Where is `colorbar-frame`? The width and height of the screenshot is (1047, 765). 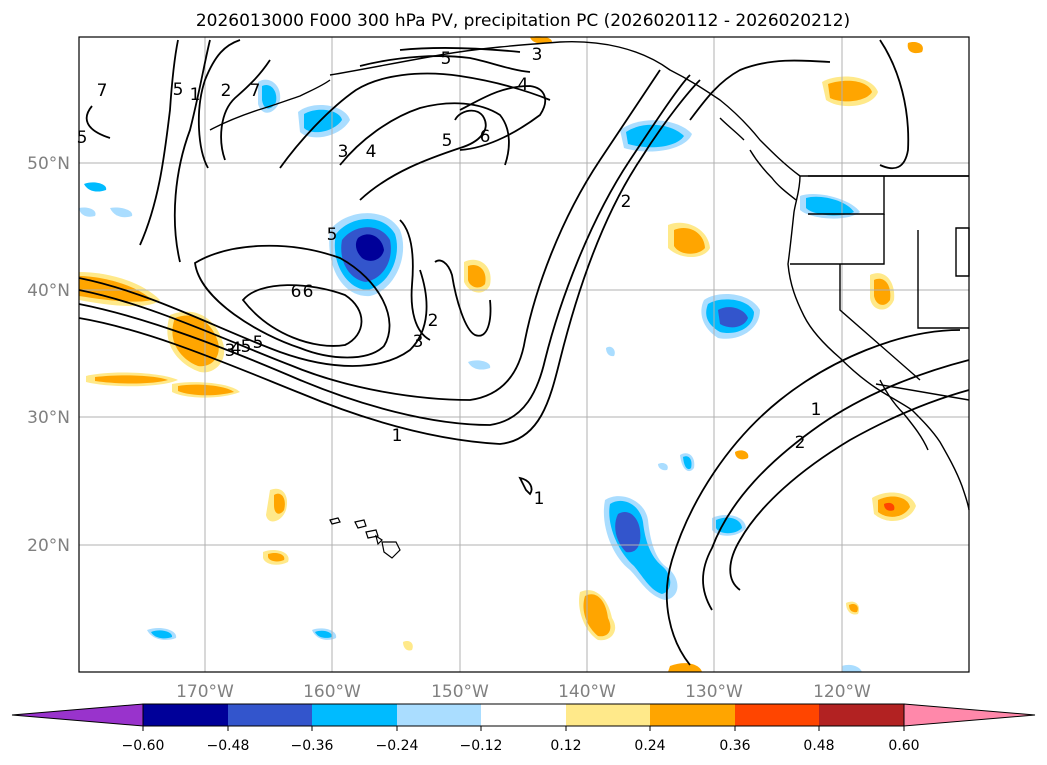 colorbar-frame is located at coordinates (523, 715).